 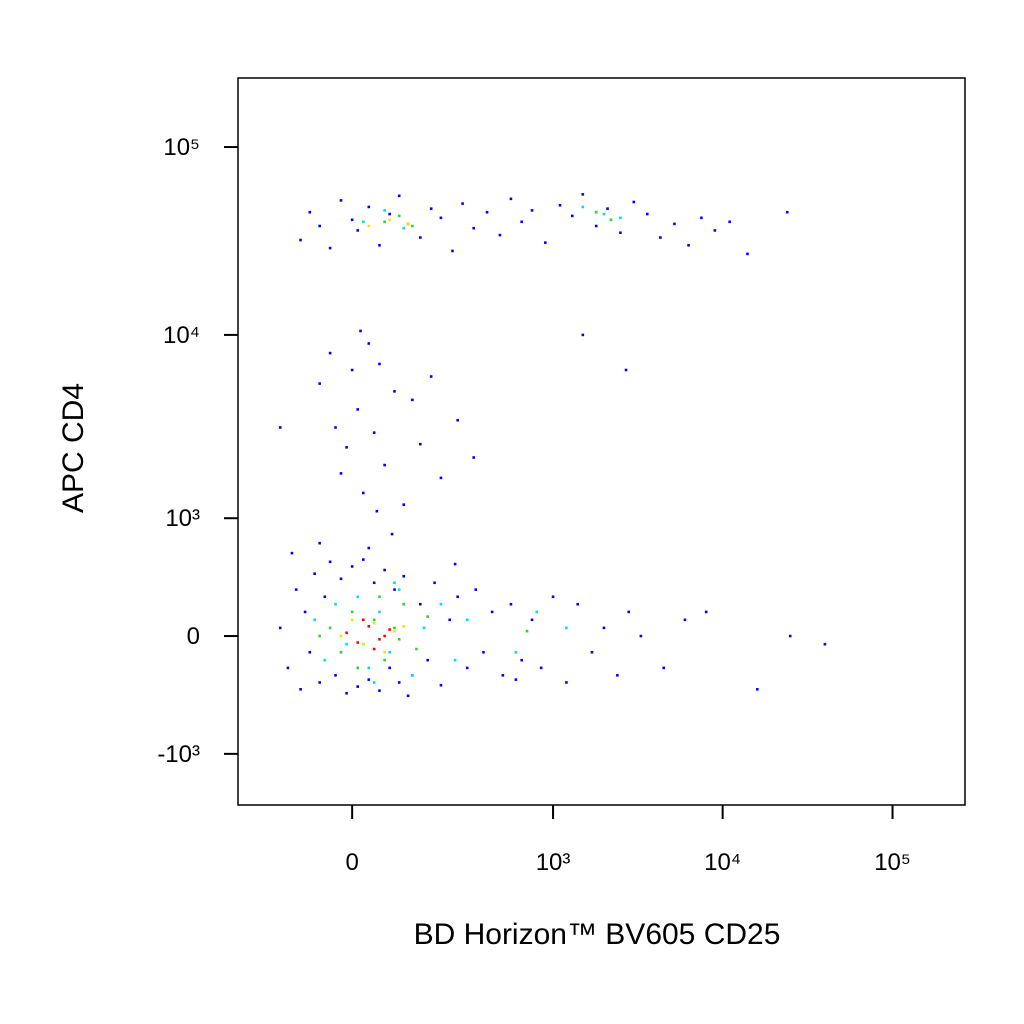 What do you see at coordinates (722, 862) in the screenshot?
I see `x-tick-label: 10⁴` at bounding box center [722, 862].